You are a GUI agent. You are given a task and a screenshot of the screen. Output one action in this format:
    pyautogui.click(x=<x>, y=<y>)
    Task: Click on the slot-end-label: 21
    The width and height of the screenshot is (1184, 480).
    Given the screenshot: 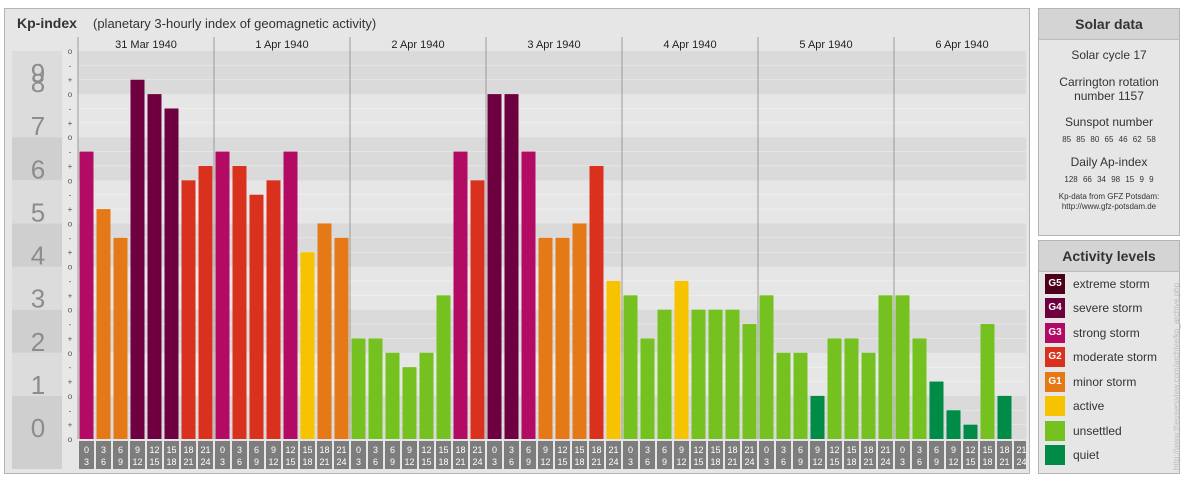 What is the action you would take?
    pyautogui.click(x=868, y=462)
    